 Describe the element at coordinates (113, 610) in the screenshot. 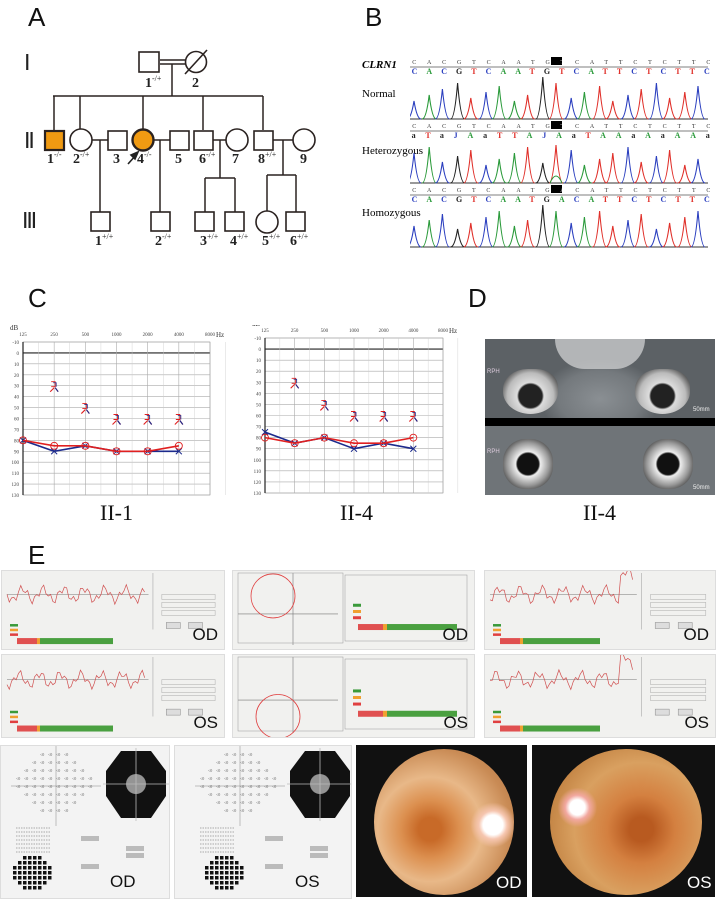

I see `erg-waveform-panel: OD` at that location.